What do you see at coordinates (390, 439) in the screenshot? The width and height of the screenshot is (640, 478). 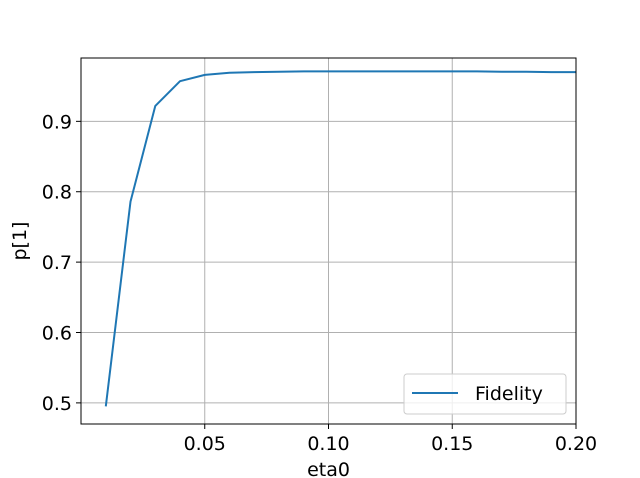 I see `x-axis: 0.05 0.10 0.15 0.20` at bounding box center [390, 439].